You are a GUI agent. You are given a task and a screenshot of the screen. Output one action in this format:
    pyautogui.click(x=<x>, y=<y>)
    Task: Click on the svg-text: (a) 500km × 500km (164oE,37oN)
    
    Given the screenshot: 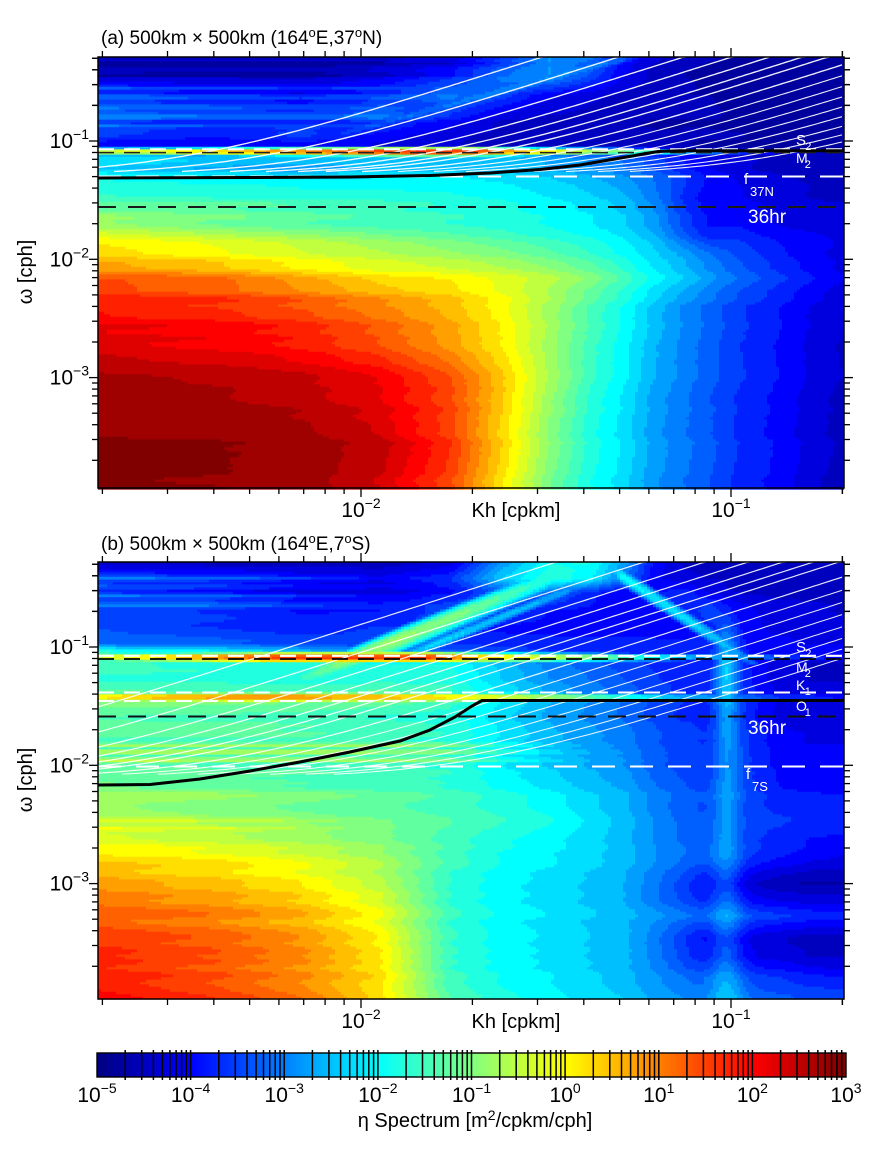 What is the action you would take?
    pyautogui.click(x=241, y=37)
    